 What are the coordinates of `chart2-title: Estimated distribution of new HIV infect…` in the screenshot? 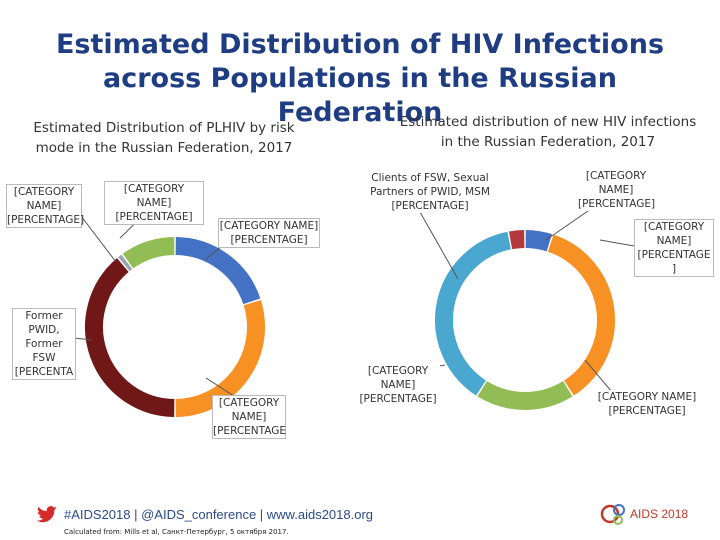 It's located at (548, 132).